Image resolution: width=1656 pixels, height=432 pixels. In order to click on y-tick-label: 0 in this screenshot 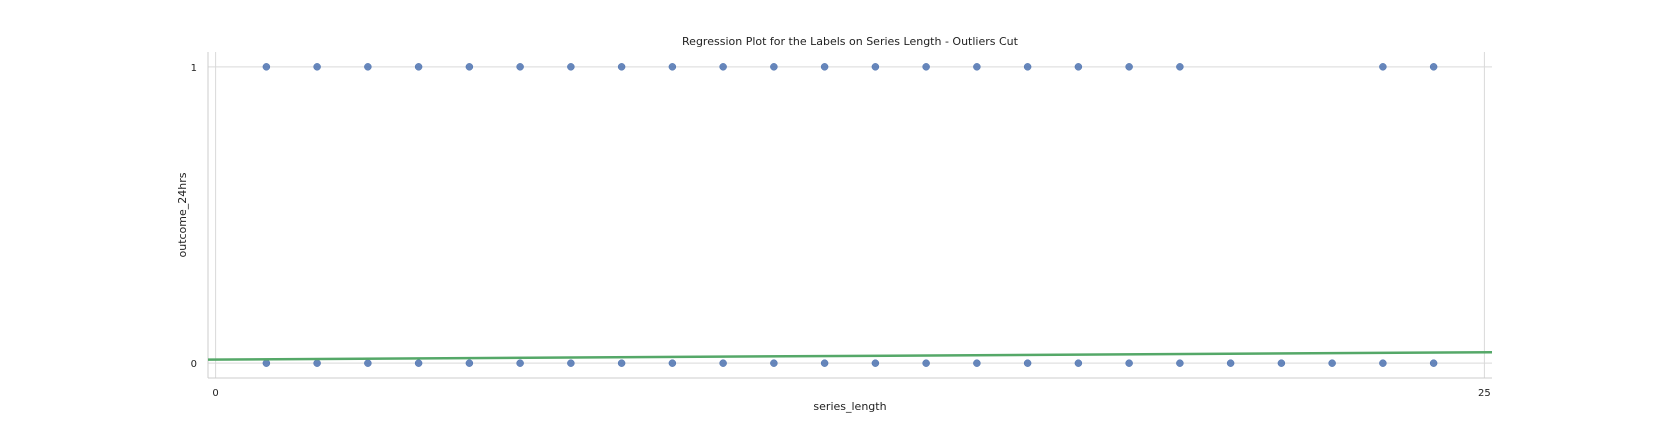, I will do `click(194, 364)`.